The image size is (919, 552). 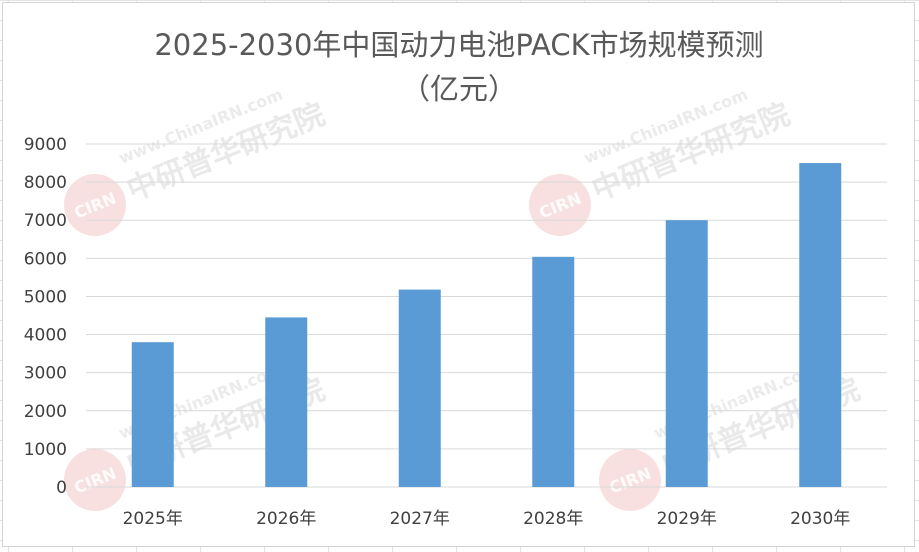 I want to click on y-tick-label: 5000, so click(x=45, y=297).